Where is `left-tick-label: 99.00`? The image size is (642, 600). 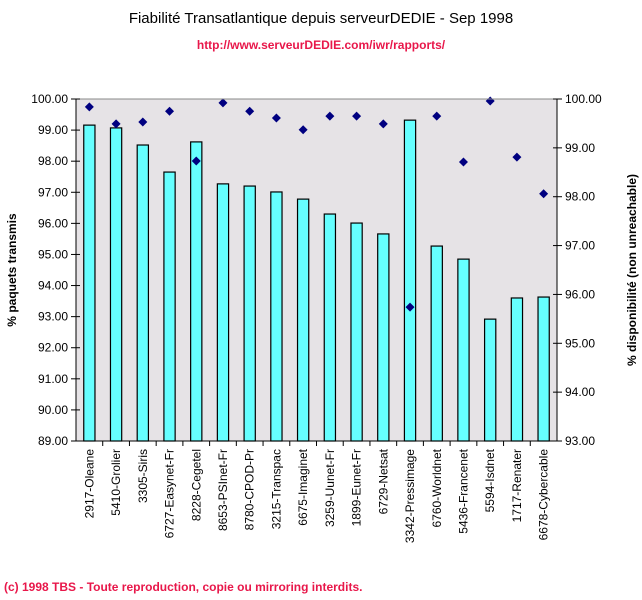 left-tick-label: 99.00 is located at coordinates (53, 130).